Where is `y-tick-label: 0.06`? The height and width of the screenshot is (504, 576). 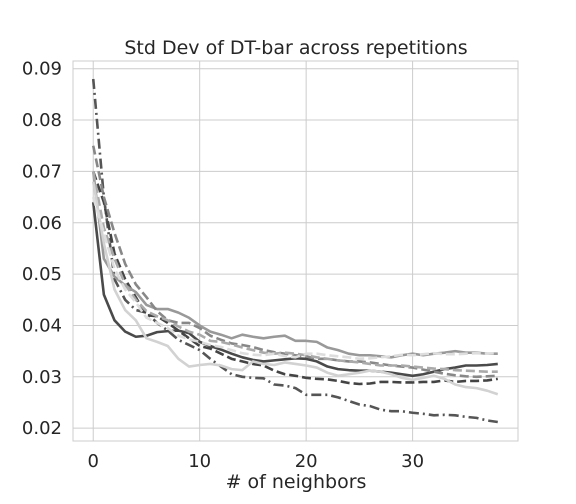
y-tick-label: 0.06 is located at coordinates (42, 223).